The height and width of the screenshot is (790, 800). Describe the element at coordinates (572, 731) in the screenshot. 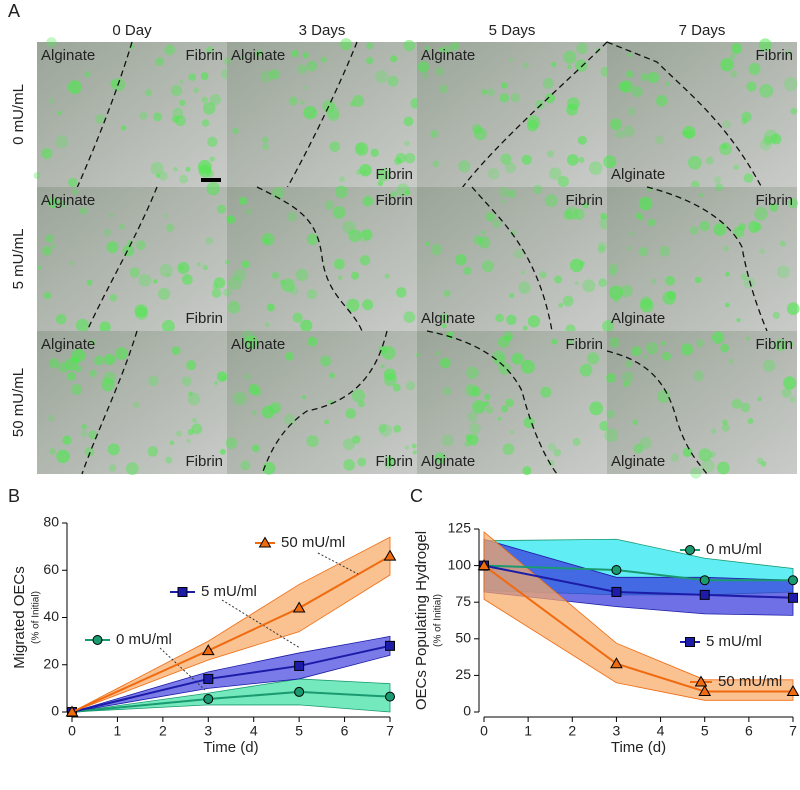

I see `x-tick-label: 2` at that location.